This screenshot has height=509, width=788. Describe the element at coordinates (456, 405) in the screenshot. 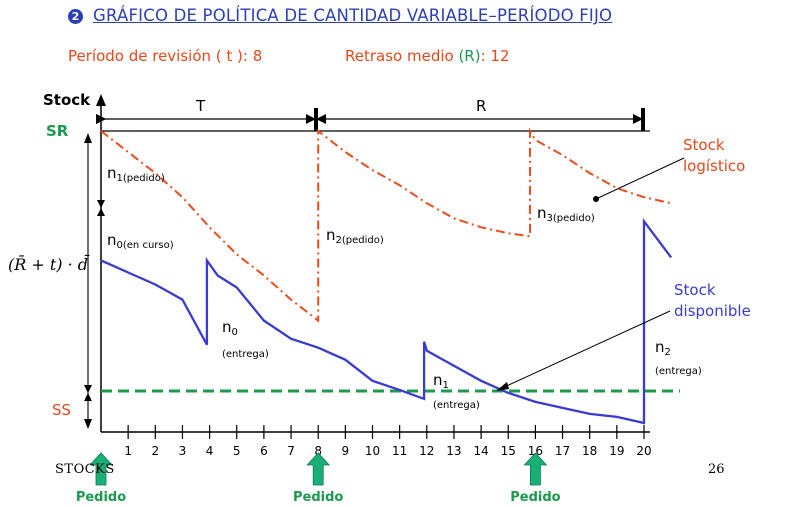

I see `label-n1-entrega-note: (entrega)` at that location.